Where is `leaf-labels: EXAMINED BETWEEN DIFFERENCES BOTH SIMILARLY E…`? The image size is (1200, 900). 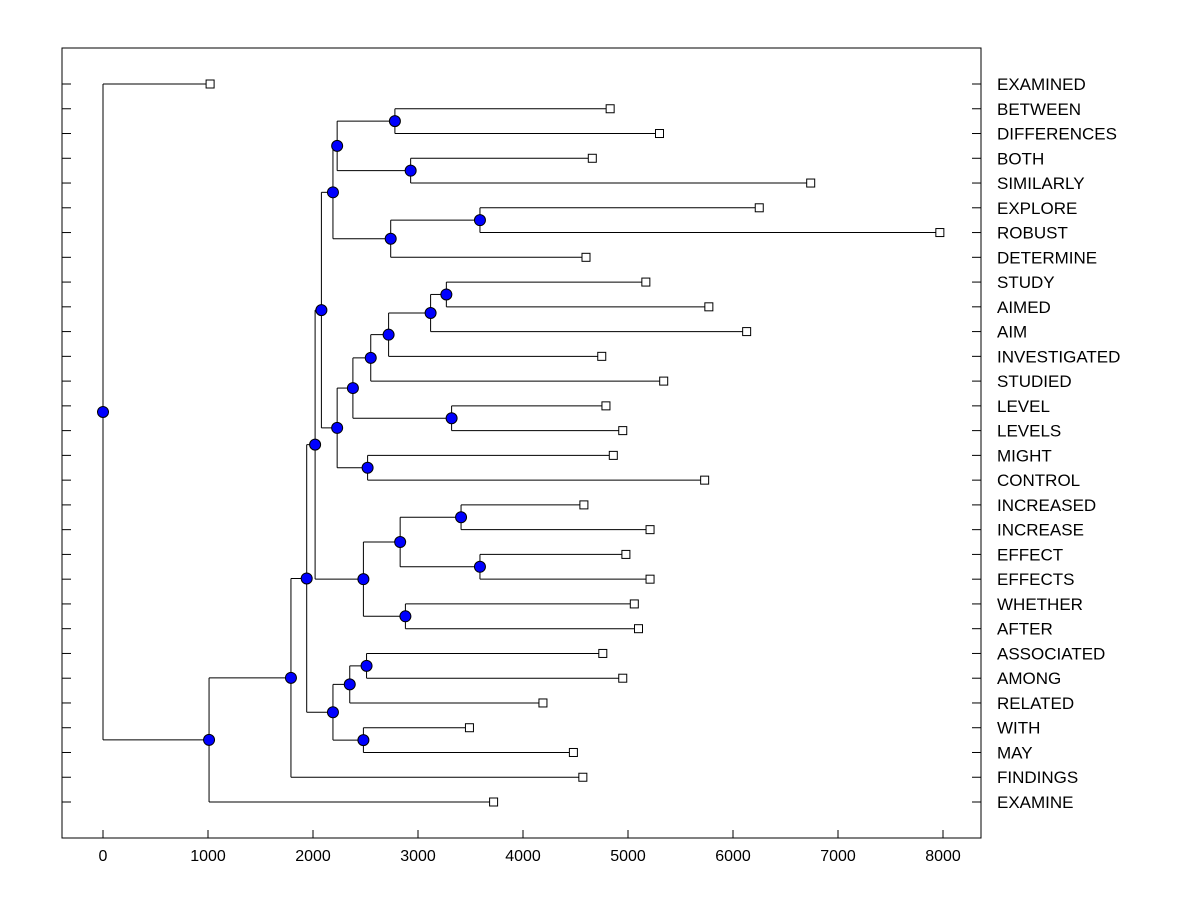 leaf-labels: EXAMINED BETWEEN DIFFERENCES BOTH SIMILARLY E… is located at coordinates (1058, 443).